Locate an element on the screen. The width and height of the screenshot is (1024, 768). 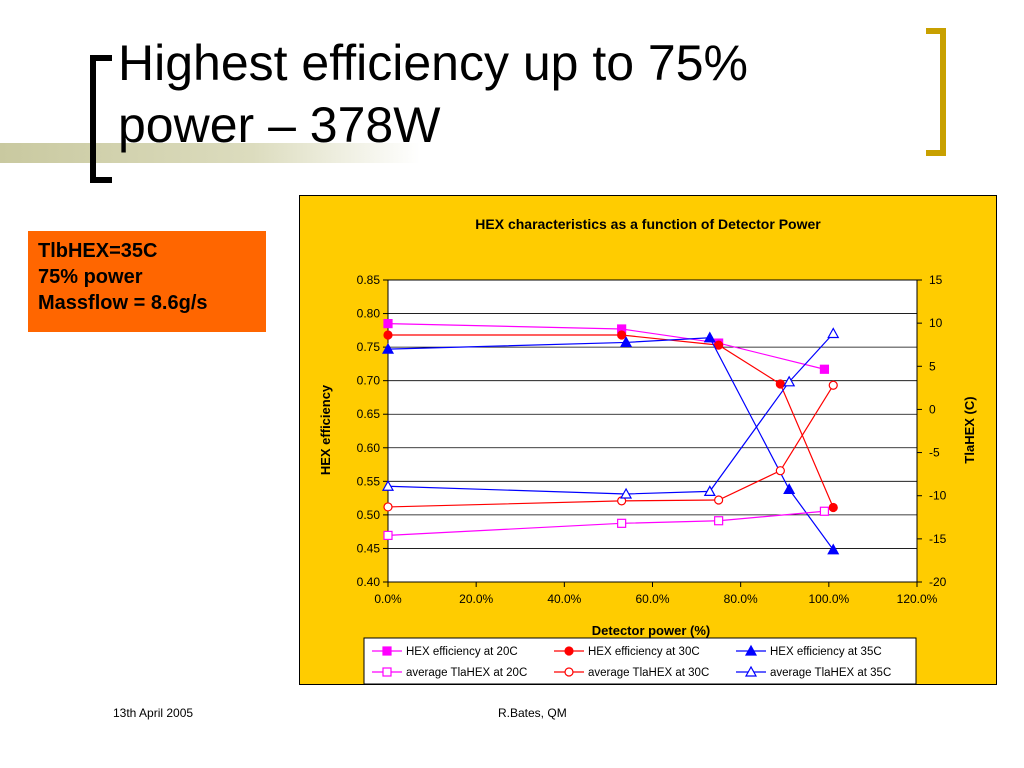
y2-tick-label: -20 is located at coordinates (938, 582).